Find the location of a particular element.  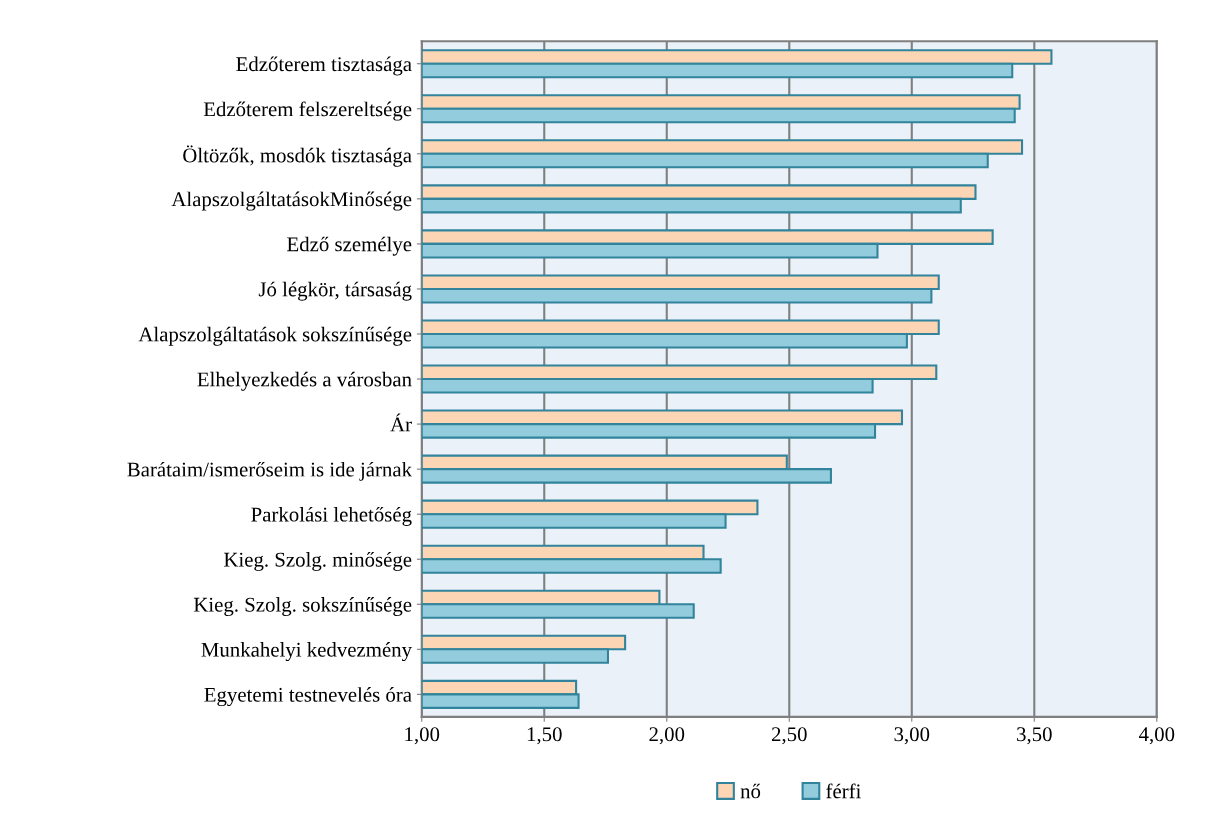

y-tick-label: Jó légkör, társaság is located at coordinates (335, 291).